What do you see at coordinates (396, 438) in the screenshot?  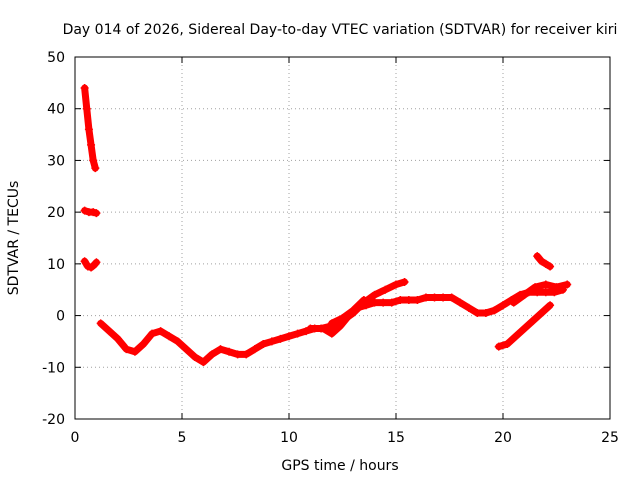 I see `x-tick-label: 15` at bounding box center [396, 438].